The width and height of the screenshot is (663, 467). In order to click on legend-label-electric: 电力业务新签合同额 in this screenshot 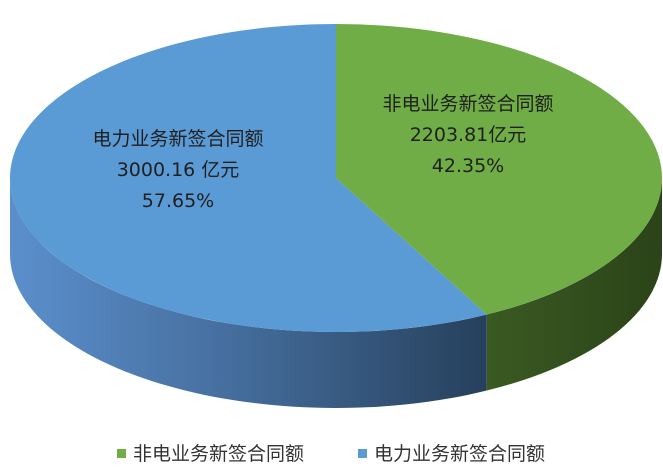, I will do `click(459, 454)`.